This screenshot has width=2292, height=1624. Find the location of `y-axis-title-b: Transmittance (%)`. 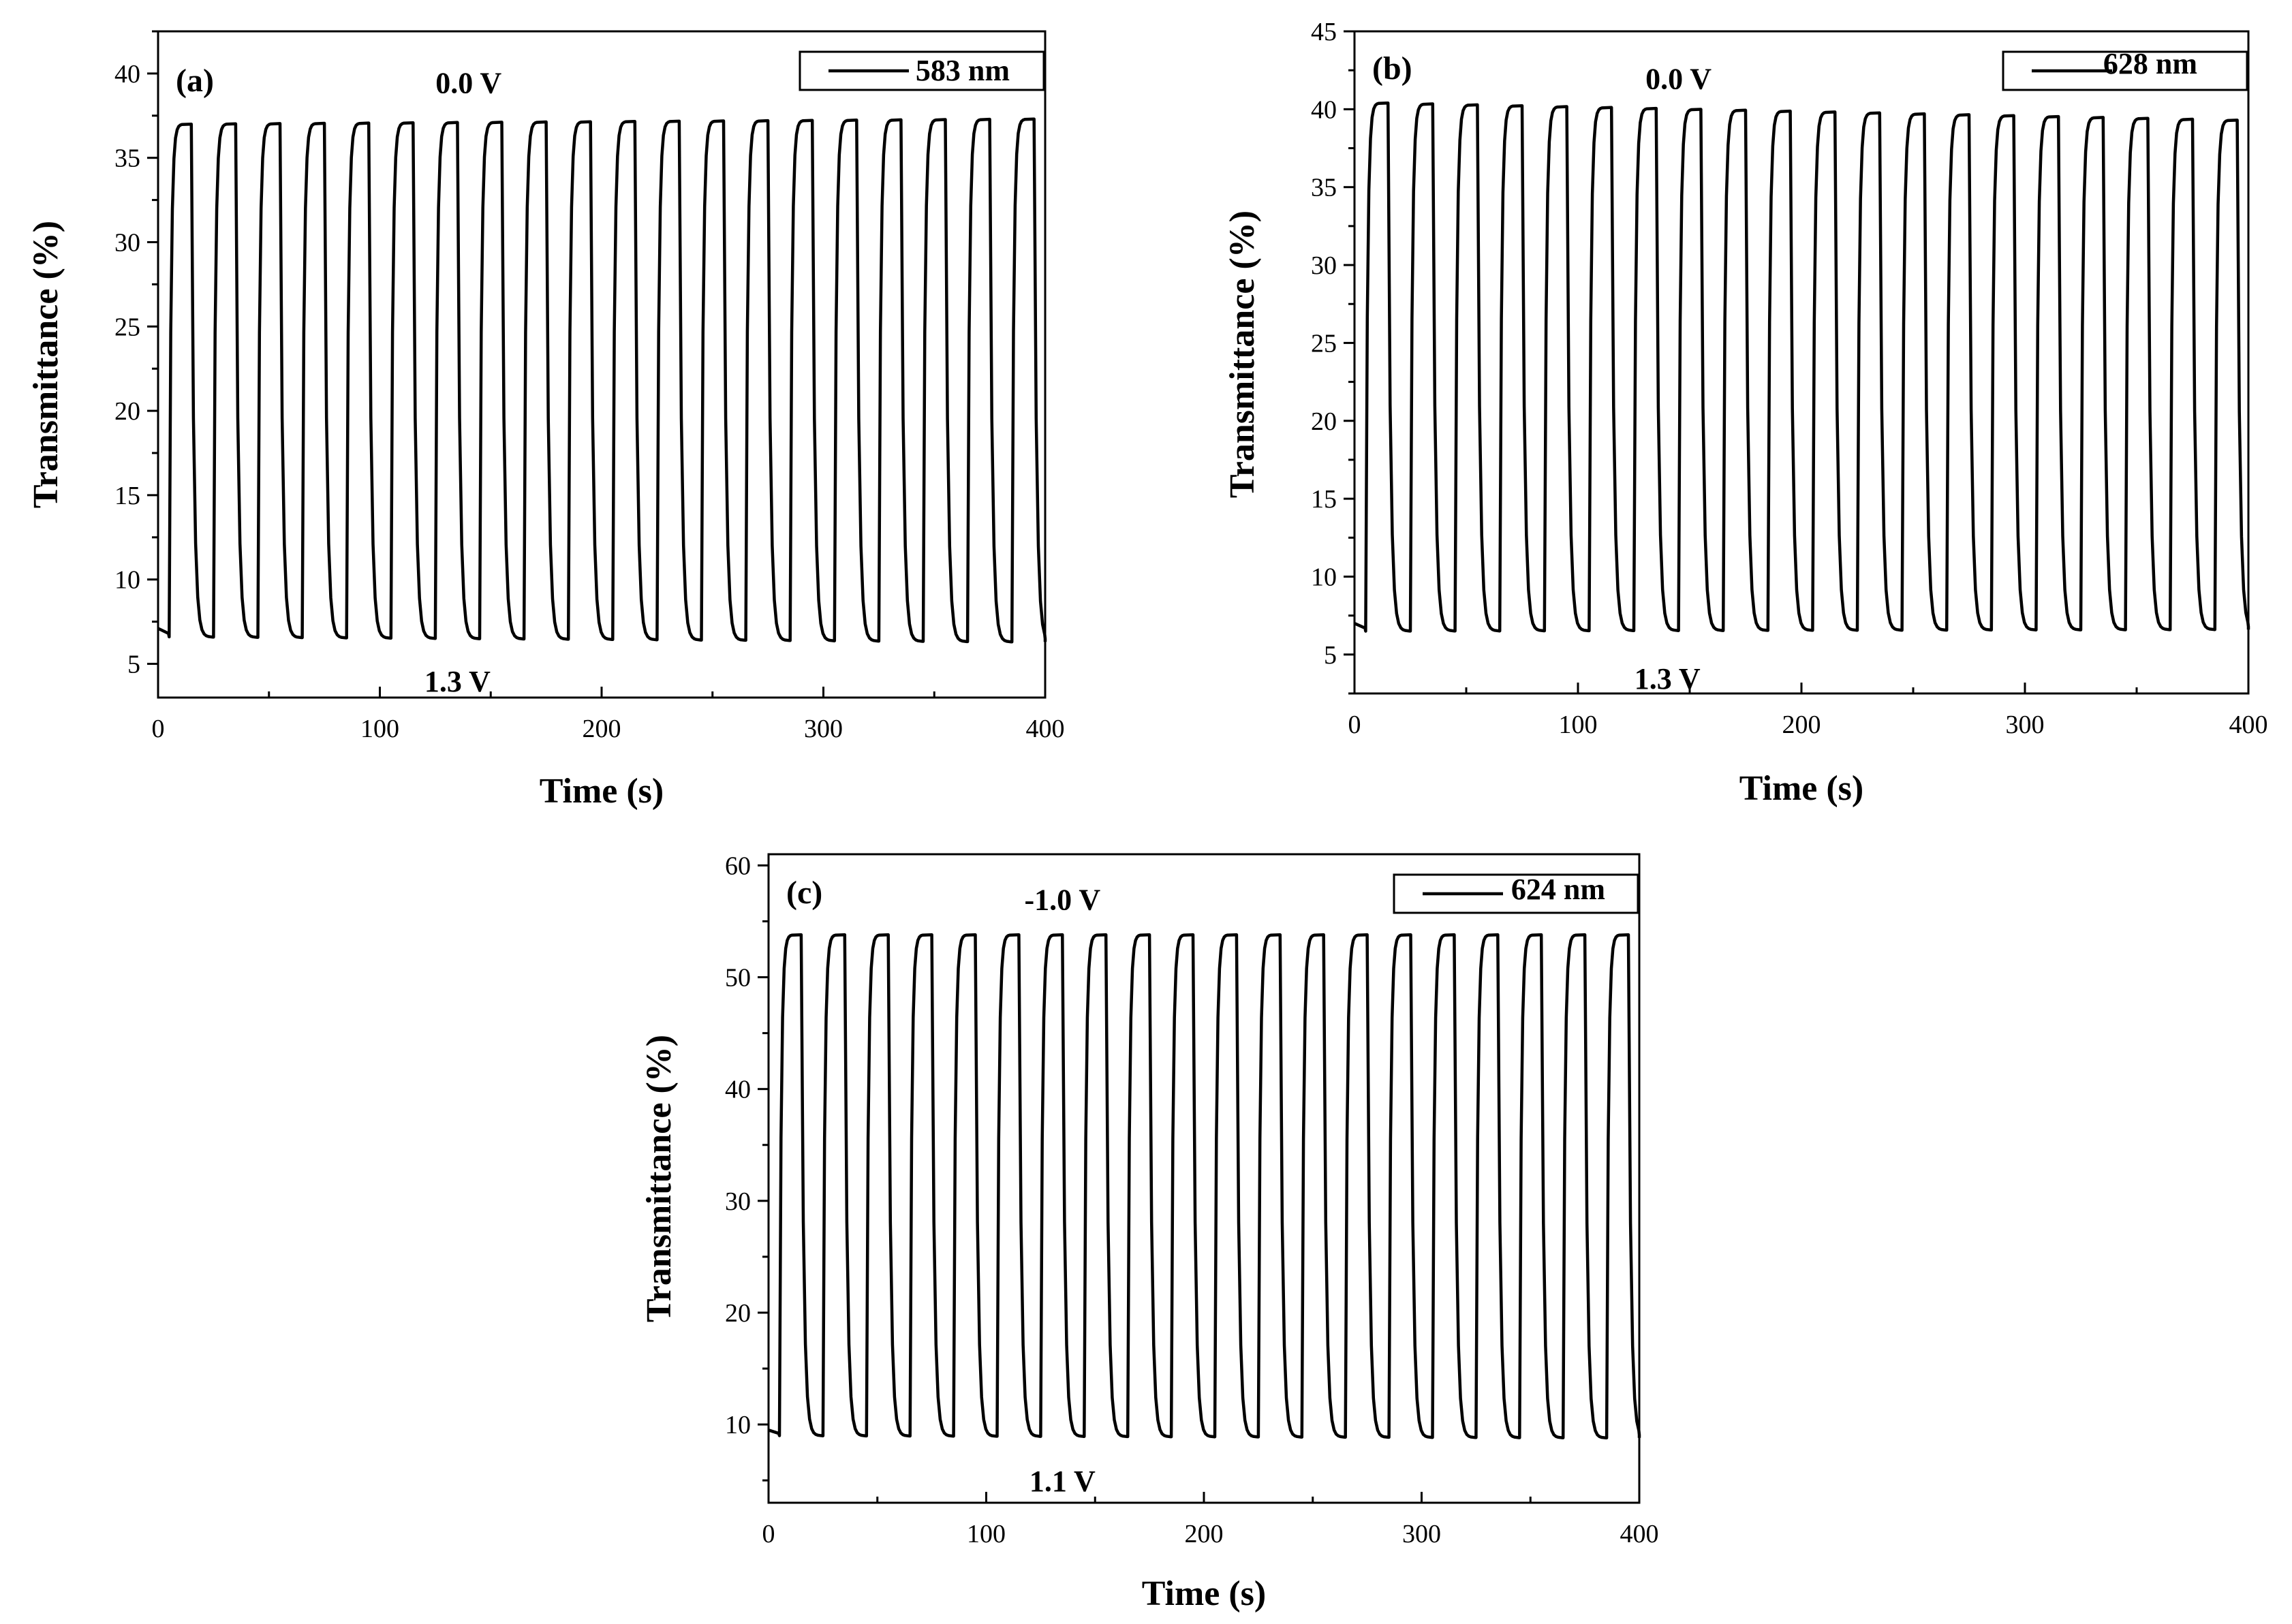

y-axis-title-b: Transmittance (%) is located at coordinates (1242, 354).